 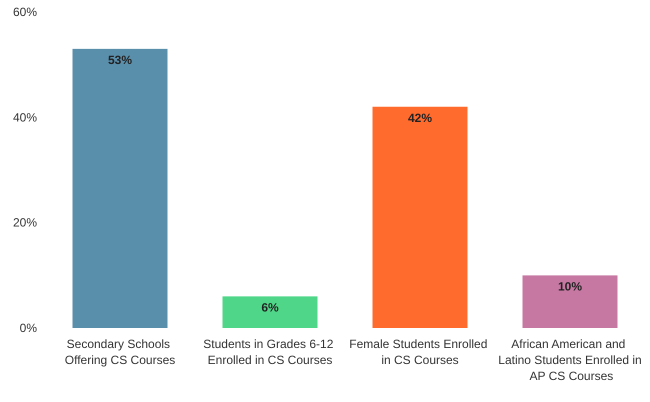 What do you see at coordinates (420, 117) in the screenshot?
I see `data-label: 42%` at bounding box center [420, 117].